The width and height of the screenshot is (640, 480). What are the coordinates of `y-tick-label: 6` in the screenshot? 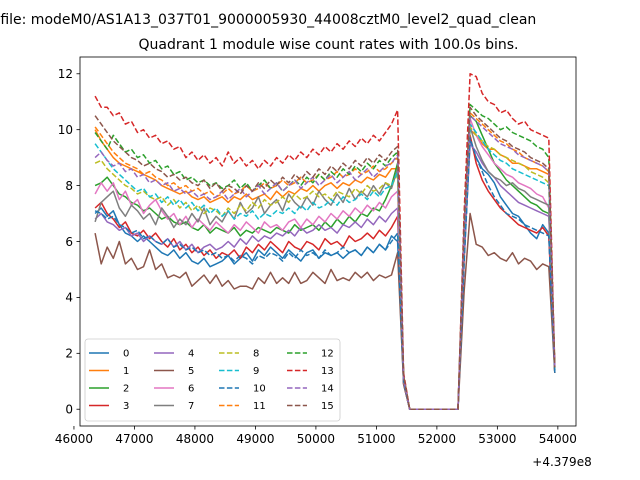 It's located at (69, 242).